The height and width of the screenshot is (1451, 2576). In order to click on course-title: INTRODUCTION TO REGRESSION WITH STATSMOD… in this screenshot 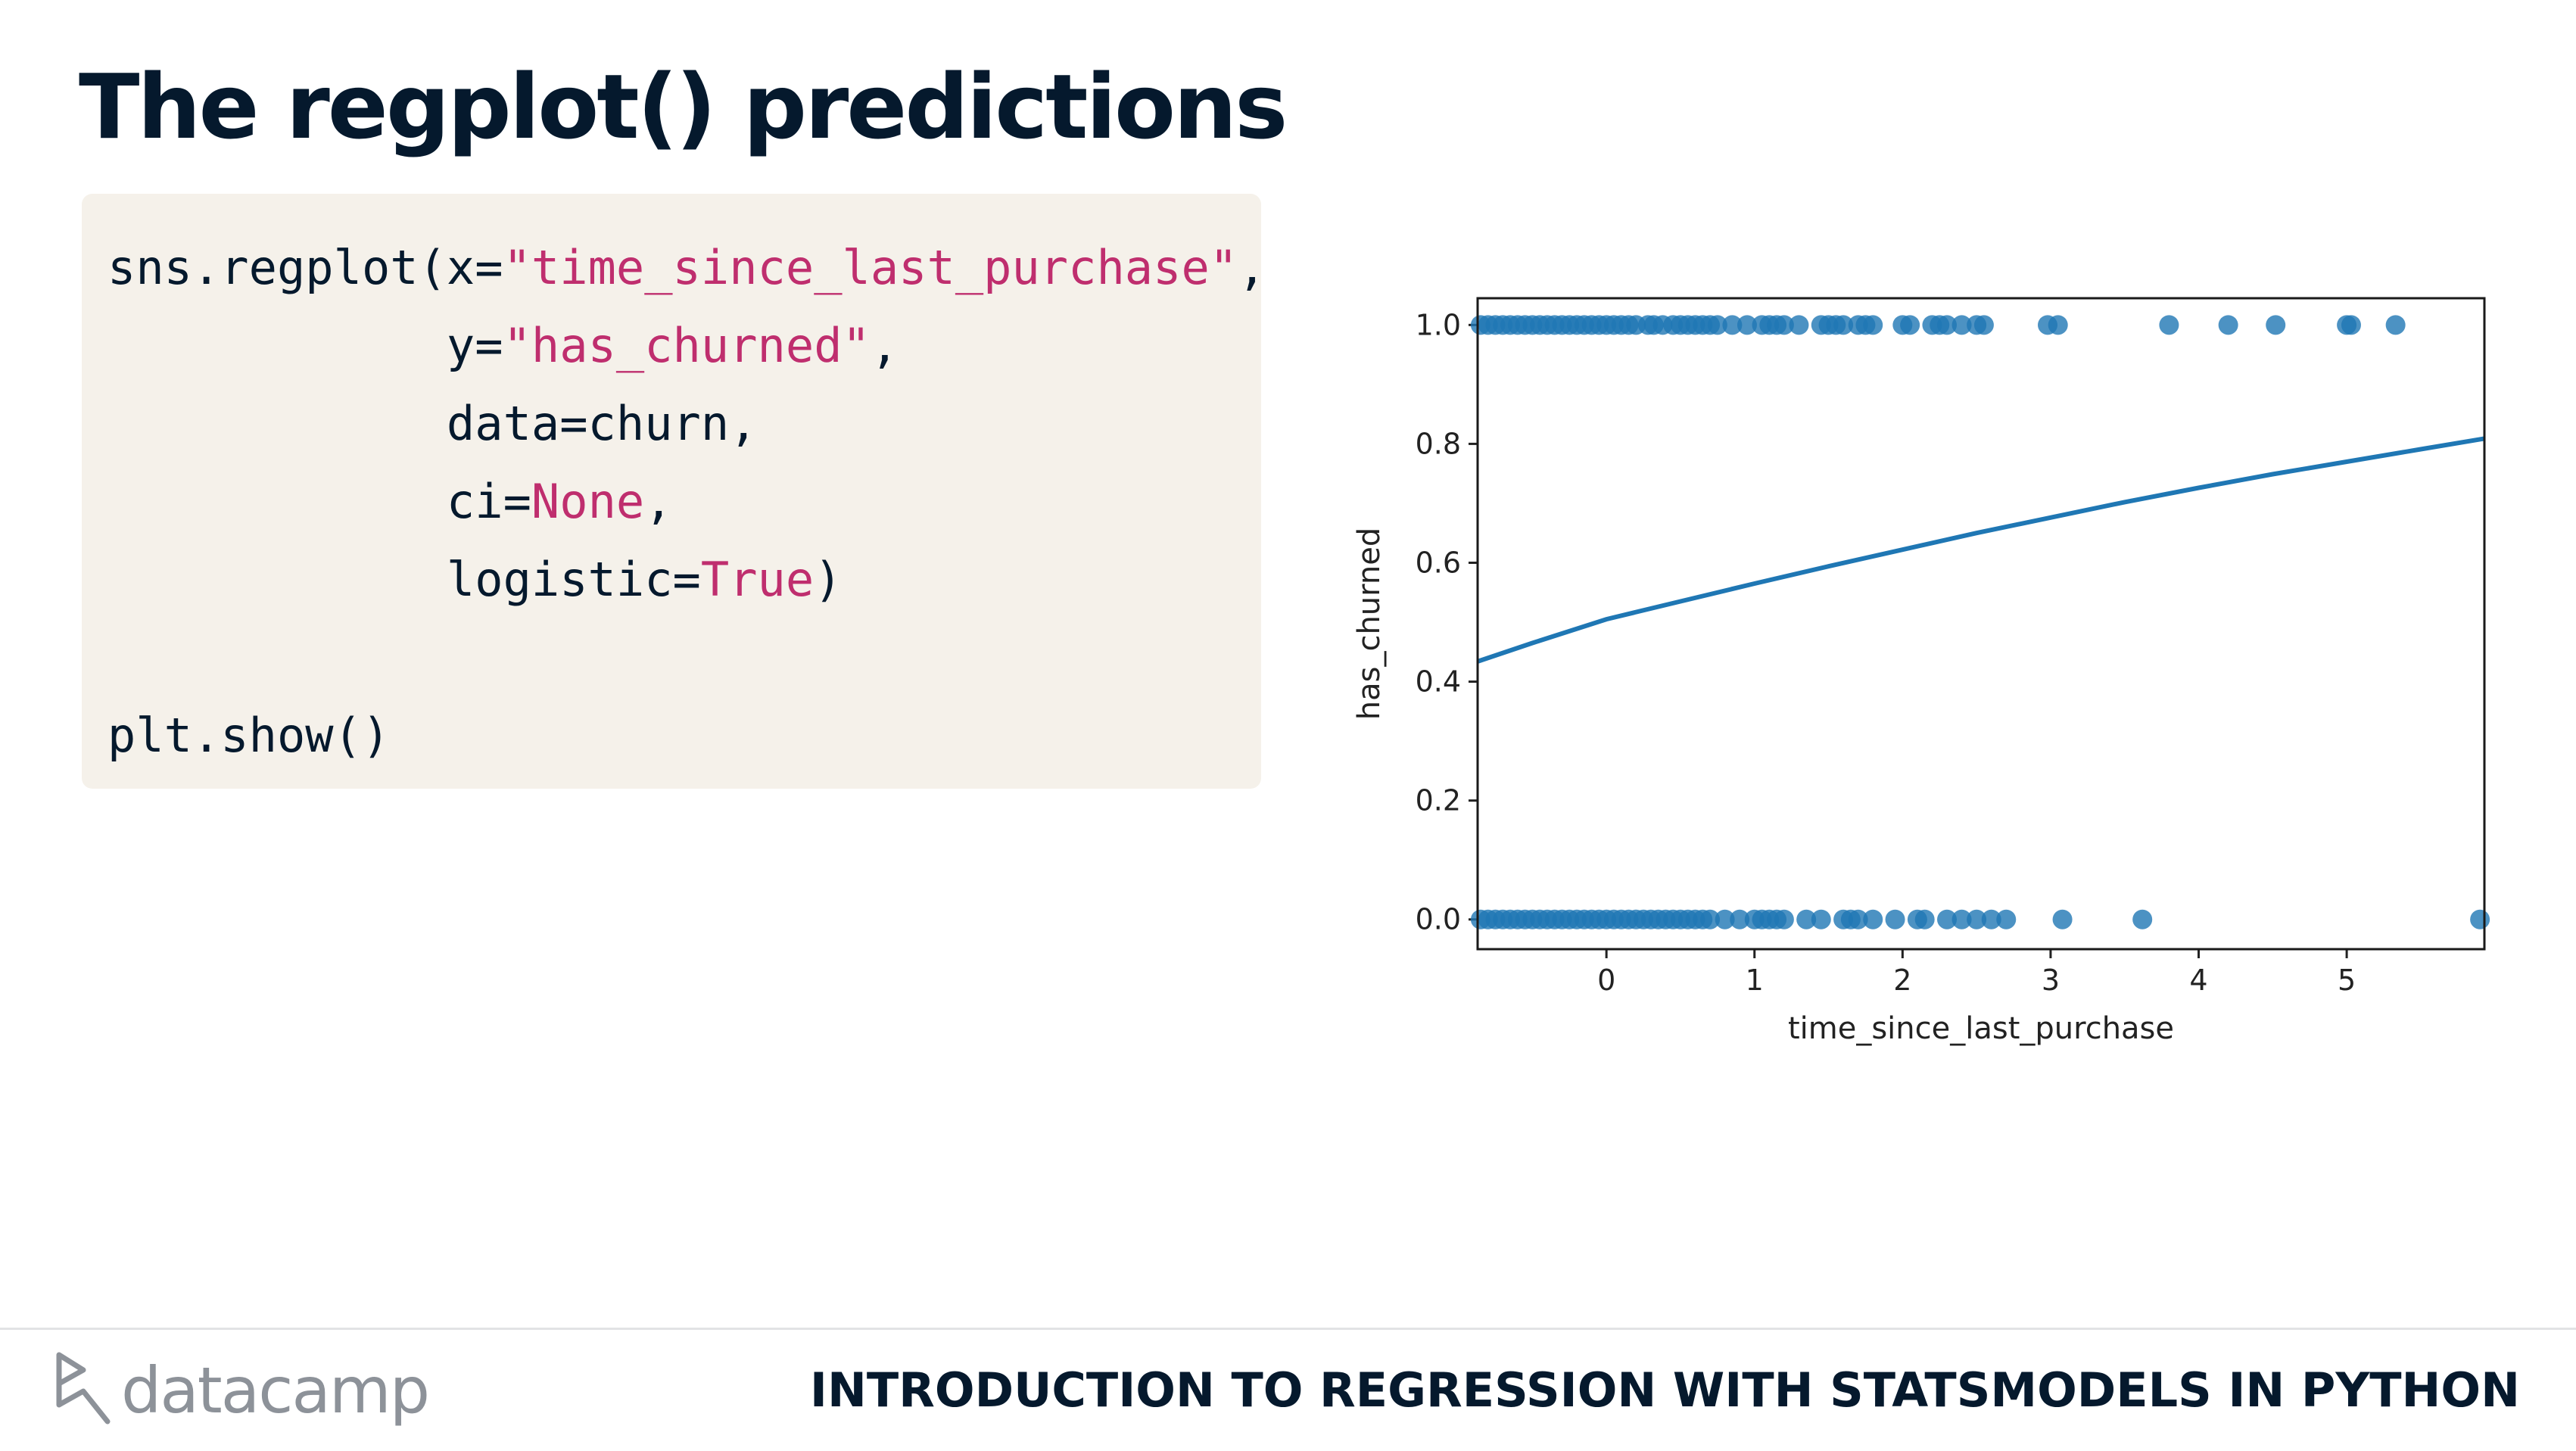, I will do `click(1664, 1390)`.